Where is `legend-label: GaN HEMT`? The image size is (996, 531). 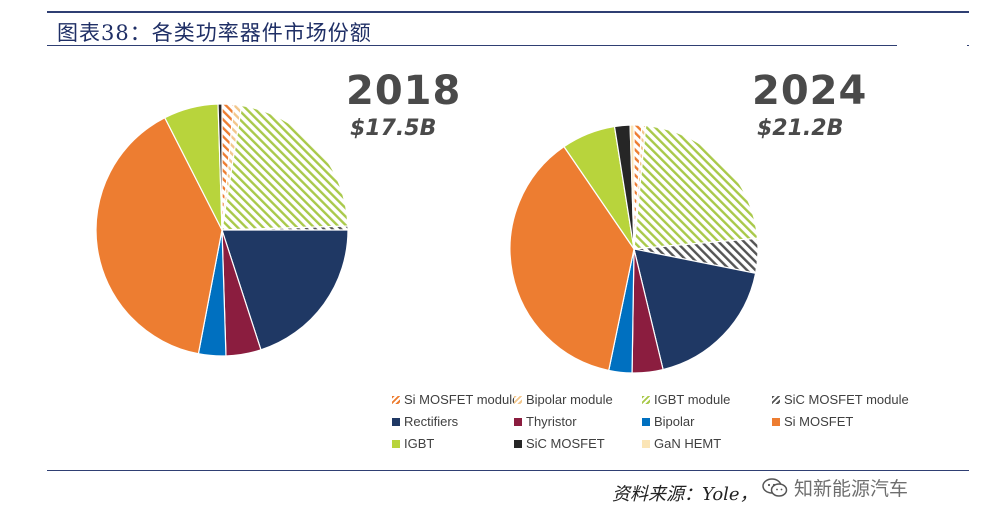 legend-label: GaN HEMT is located at coordinates (688, 443).